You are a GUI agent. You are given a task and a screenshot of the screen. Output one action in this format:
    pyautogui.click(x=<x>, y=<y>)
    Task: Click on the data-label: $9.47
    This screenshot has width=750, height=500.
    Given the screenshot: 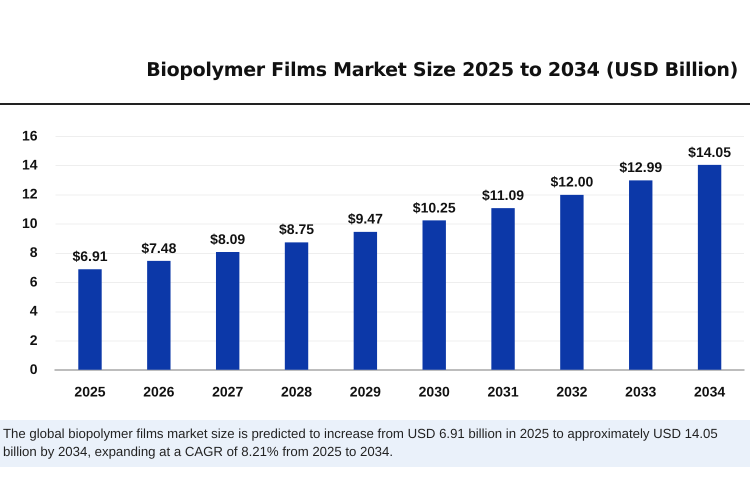 What is the action you would take?
    pyautogui.click(x=366, y=218)
    